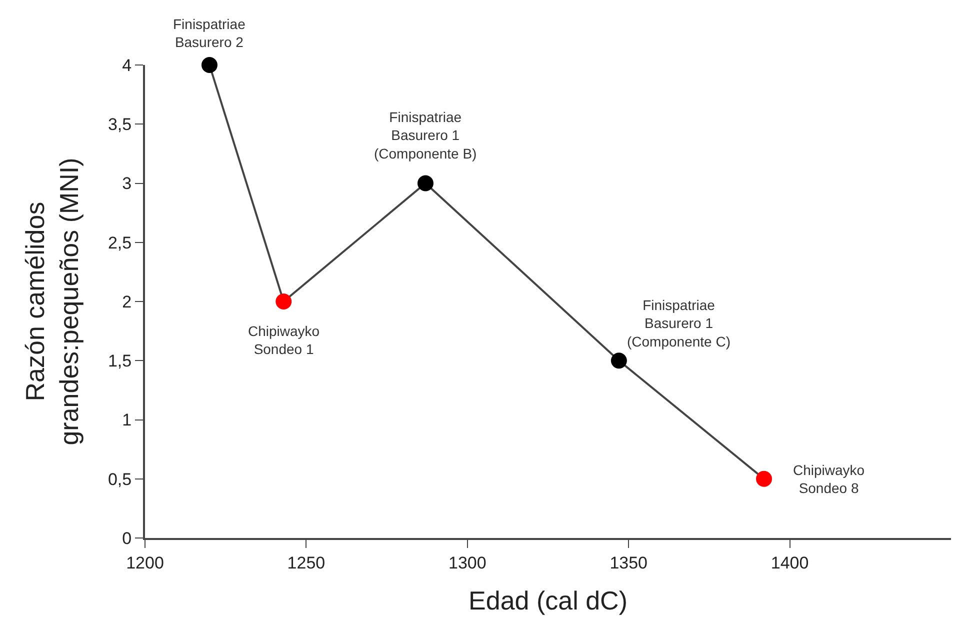 The image size is (961, 643). What do you see at coordinates (829, 479) in the screenshot?
I see `annotation: Chipiwayko Sondeo 8` at bounding box center [829, 479].